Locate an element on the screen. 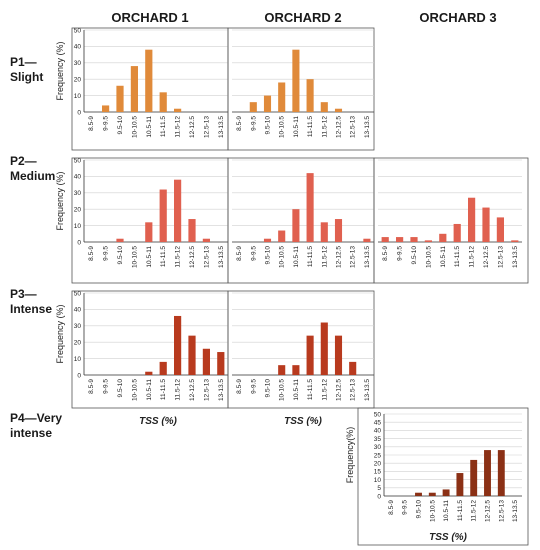 Image resolution: width=540 pixels, height=550 pixels. column-title-orchard-1: ORCHARD 1 is located at coordinates (149, 17).